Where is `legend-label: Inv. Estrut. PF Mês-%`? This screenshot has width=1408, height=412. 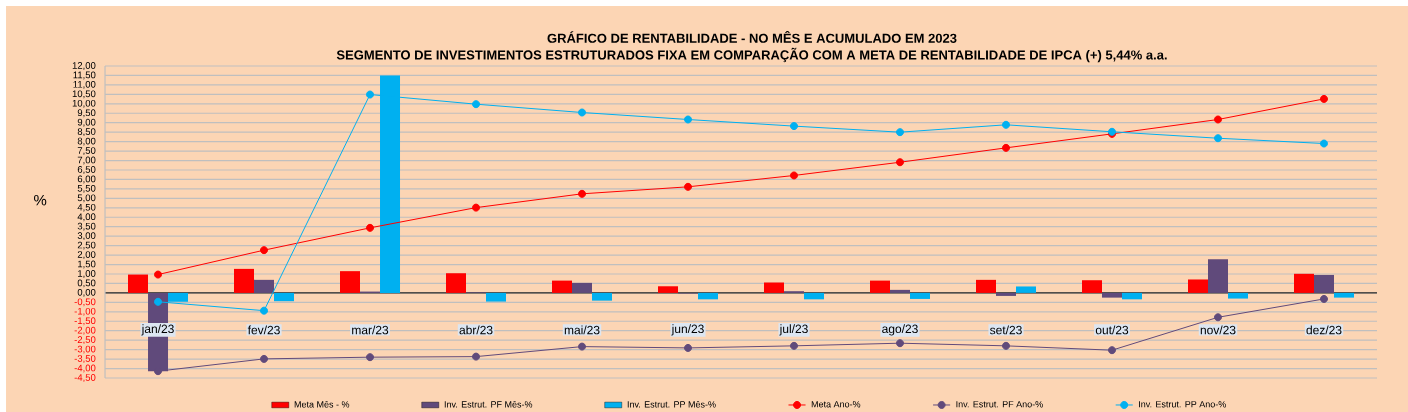 legend-label: Inv. Estrut. PF Mês-% is located at coordinates (488, 404).